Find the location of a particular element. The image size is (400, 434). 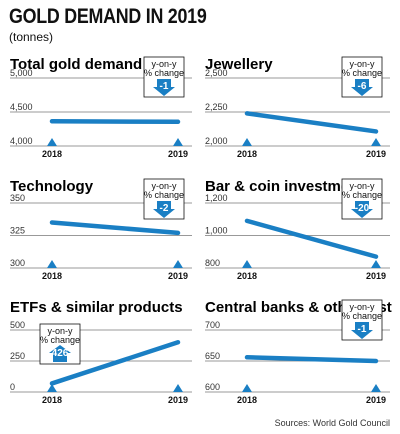

change-value: -20 is located at coordinates (362, 208).